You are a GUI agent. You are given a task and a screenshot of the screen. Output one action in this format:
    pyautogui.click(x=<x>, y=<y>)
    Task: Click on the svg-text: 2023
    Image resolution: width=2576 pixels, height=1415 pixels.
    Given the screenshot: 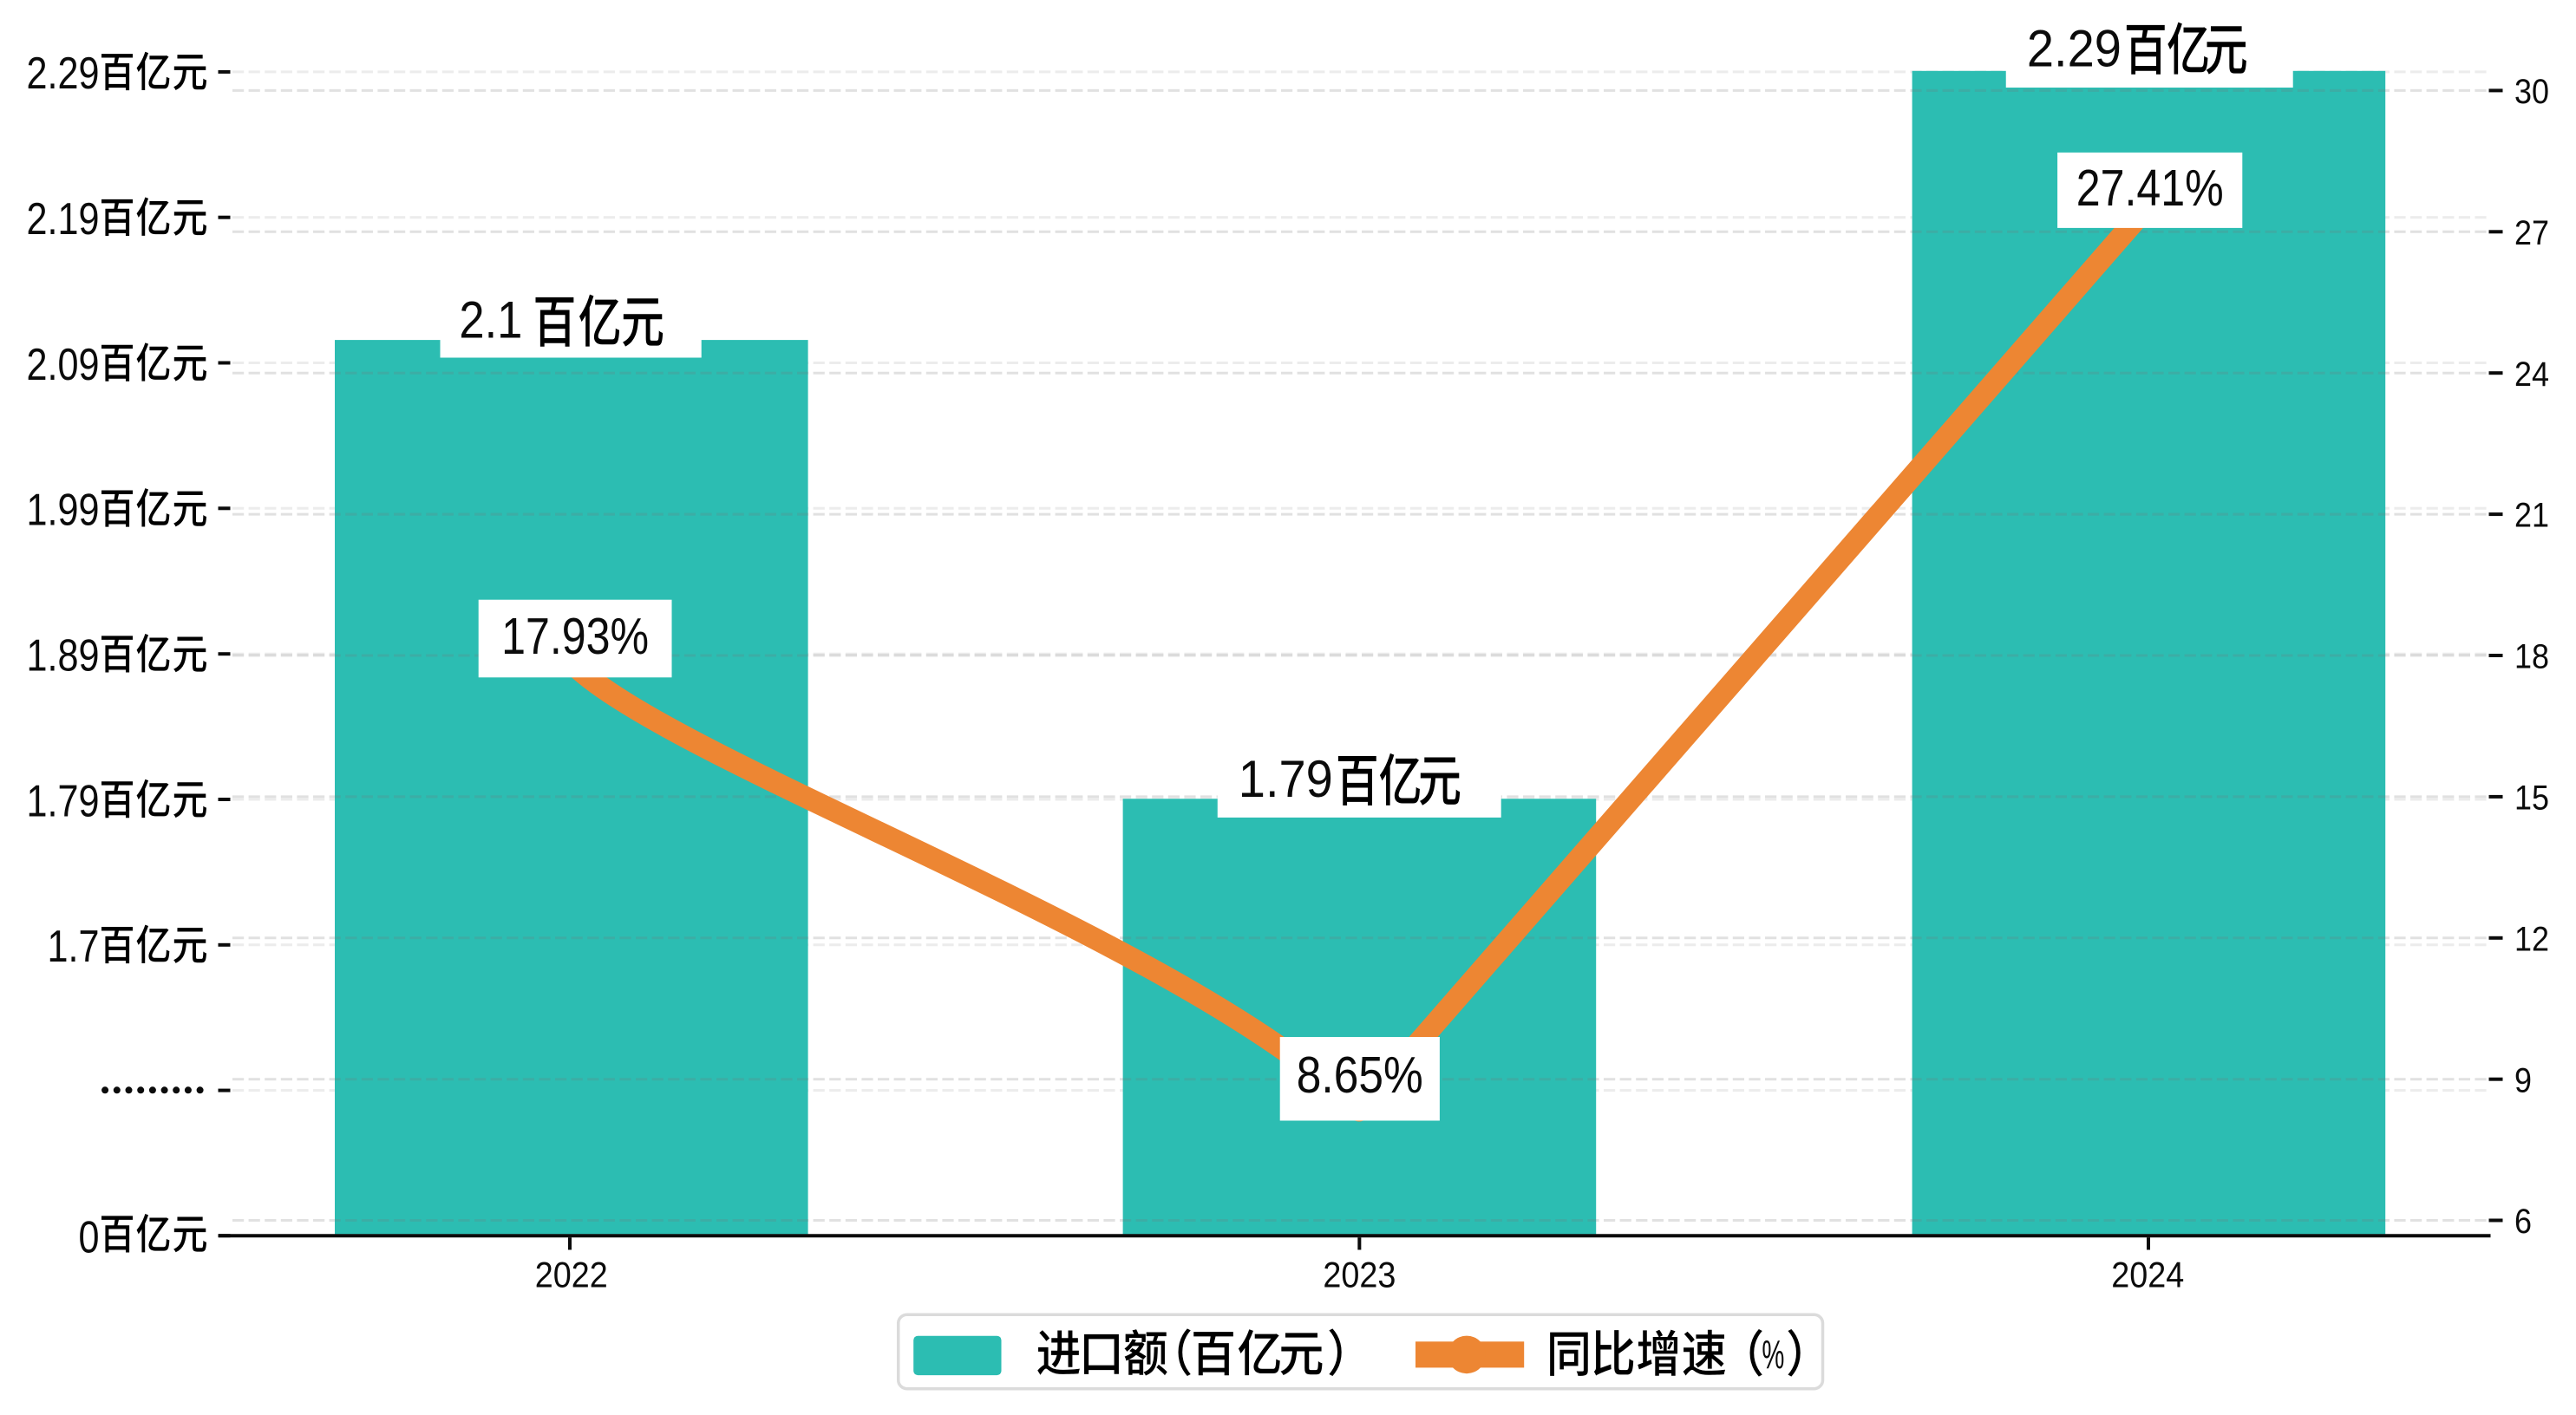 What is the action you would take?
    pyautogui.click(x=1359, y=1275)
    